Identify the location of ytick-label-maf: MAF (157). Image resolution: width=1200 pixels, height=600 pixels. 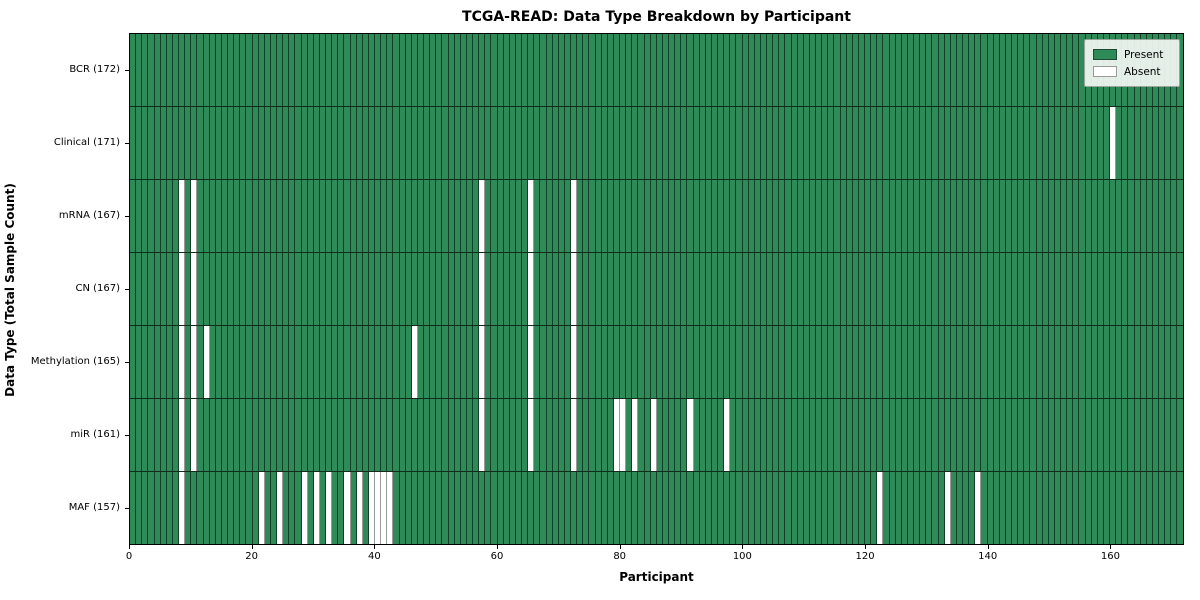
(94, 508).